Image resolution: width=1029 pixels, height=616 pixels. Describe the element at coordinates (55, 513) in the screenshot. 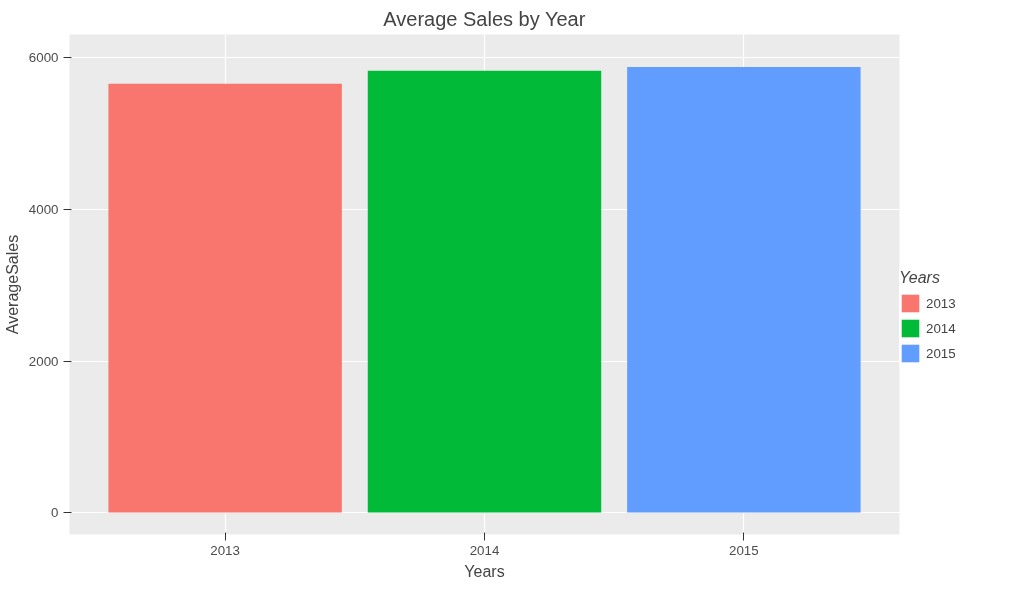

I see `y-tick-label: 0` at that location.